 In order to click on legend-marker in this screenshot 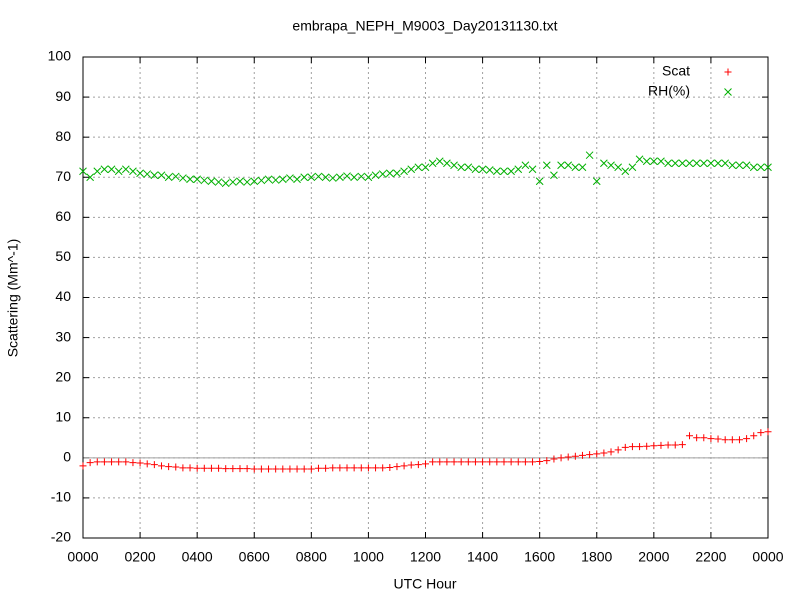, I will do `click(728, 92)`.